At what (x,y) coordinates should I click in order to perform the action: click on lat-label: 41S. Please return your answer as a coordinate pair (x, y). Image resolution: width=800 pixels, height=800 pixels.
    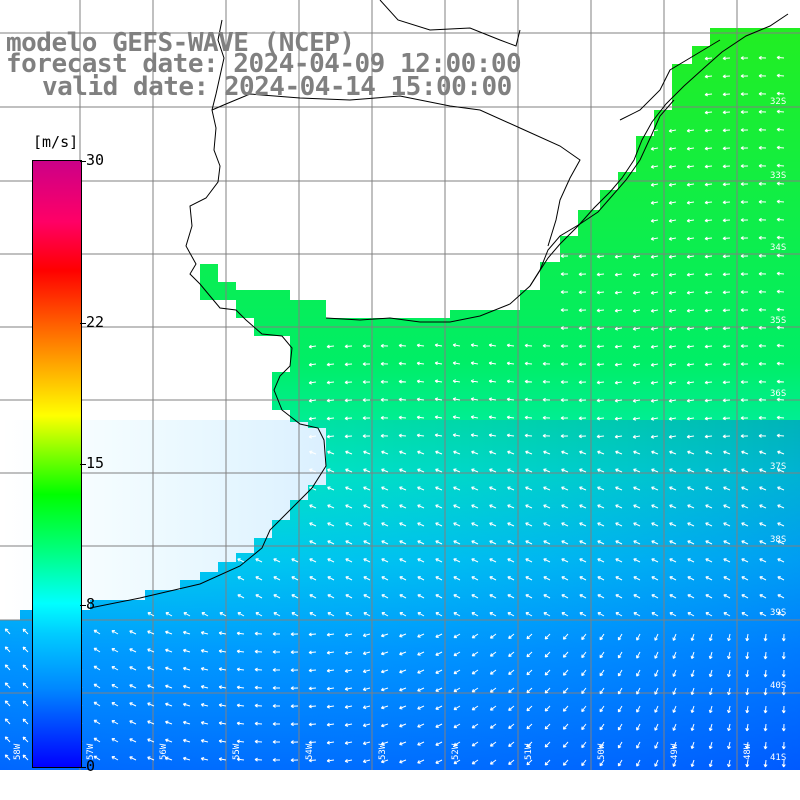
    Looking at the image, I should click on (778, 758).